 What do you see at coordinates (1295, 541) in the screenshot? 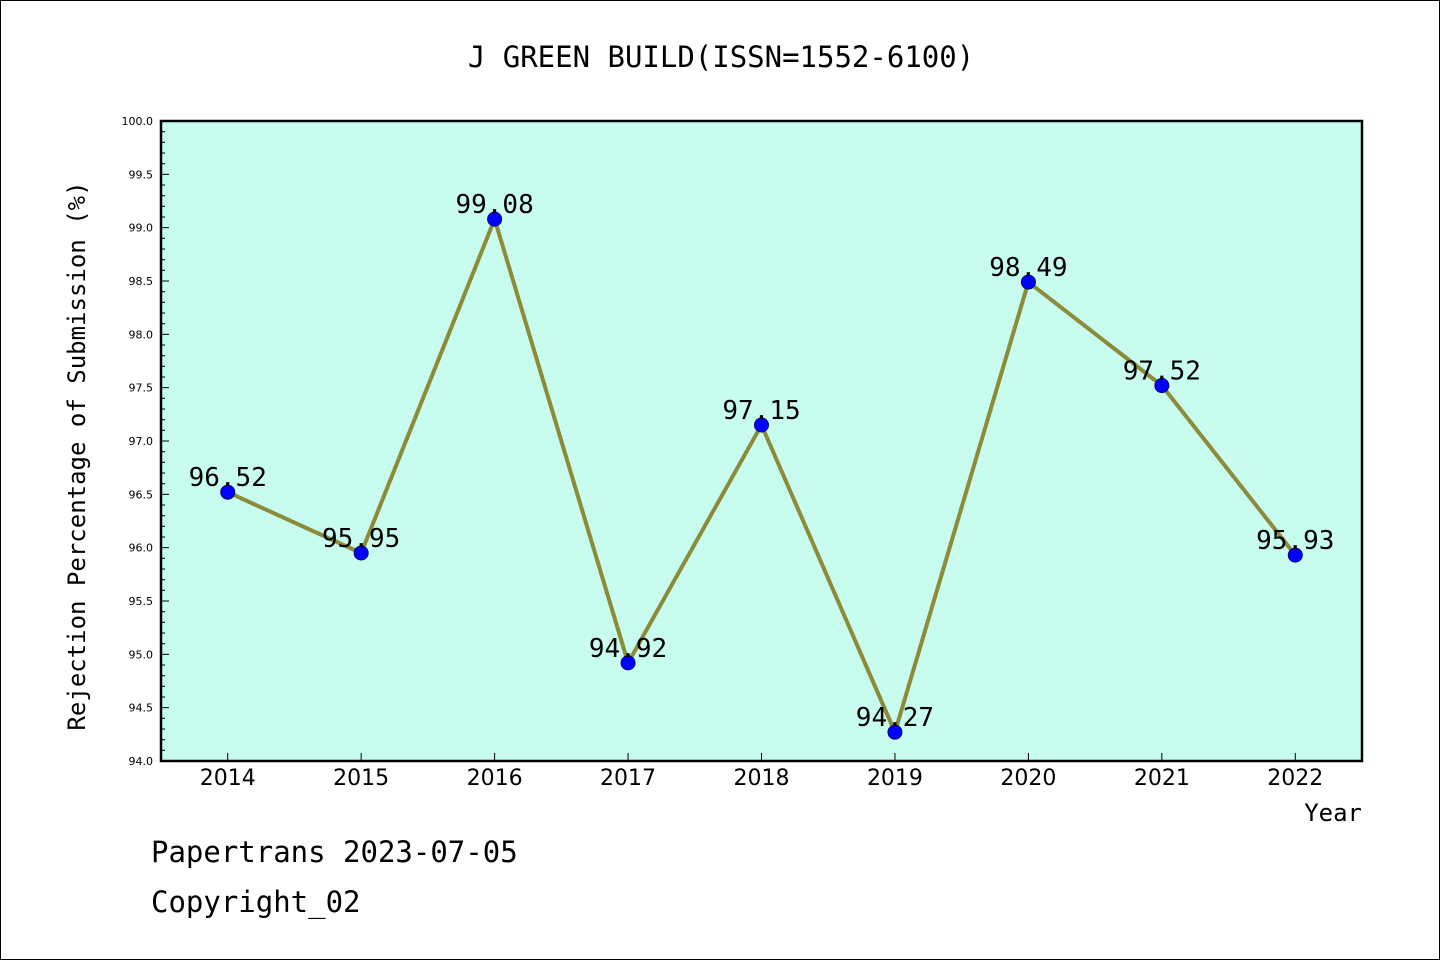
I see `data-label: 95.93` at bounding box center [1295, 541].